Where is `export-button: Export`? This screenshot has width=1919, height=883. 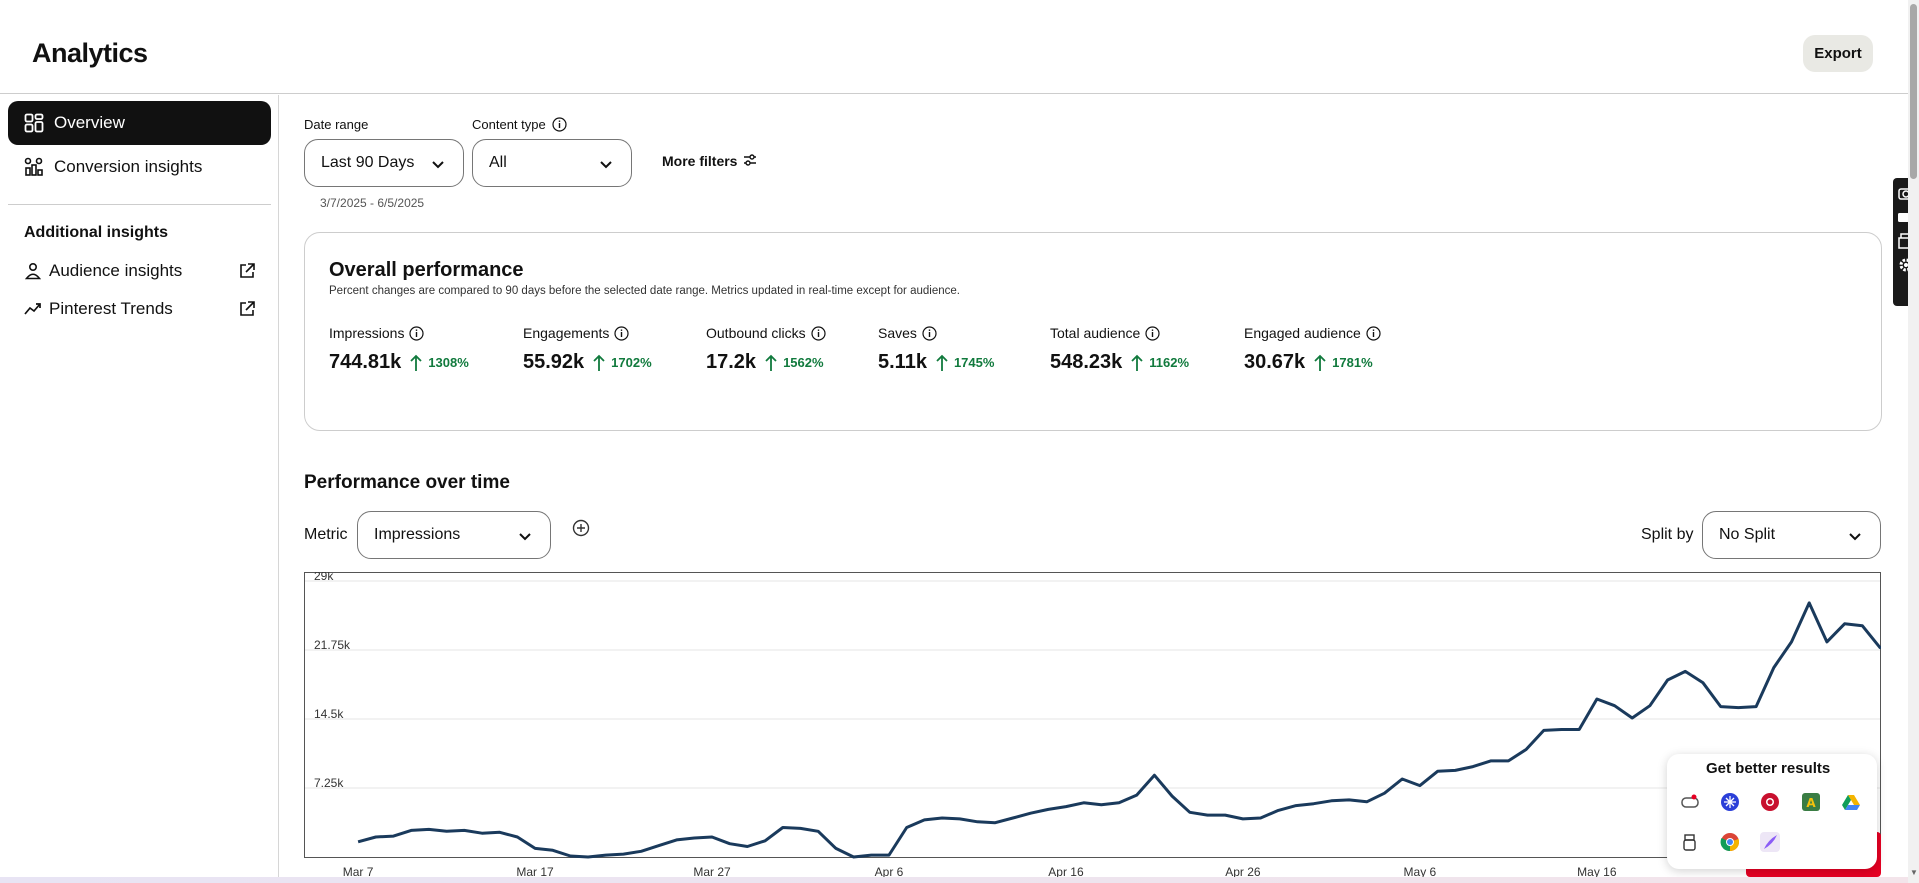
export-button: Export is located at coordinates (1838, 53).